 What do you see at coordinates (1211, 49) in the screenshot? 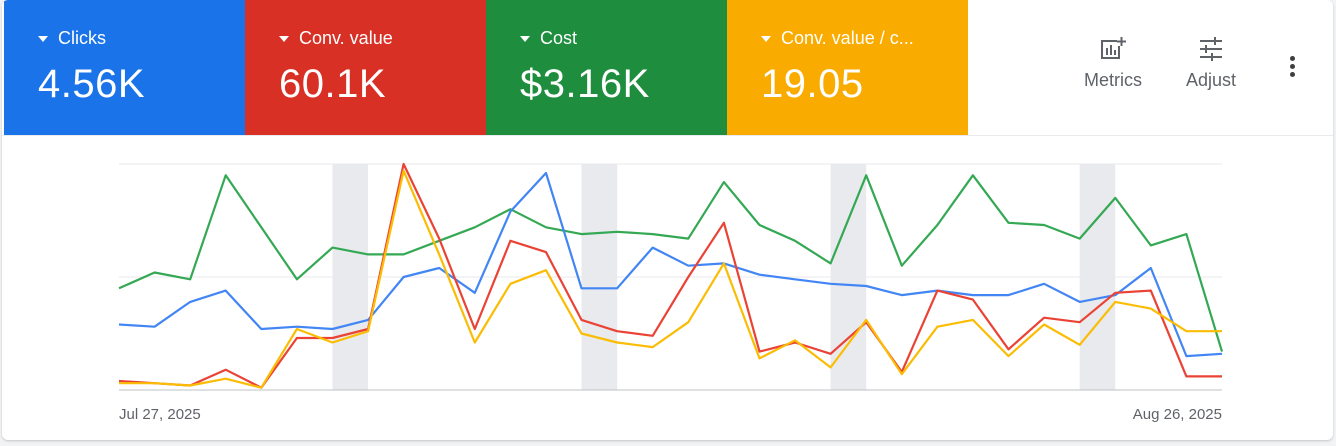
I see `tune-icon` at bounding box center [1211, 49].